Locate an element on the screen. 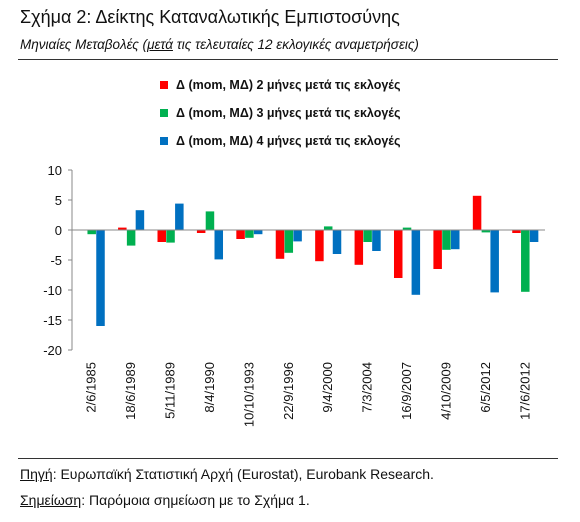 The image size is (580, 522). y-tick-label: 10 is located at coordinates (55, 170).